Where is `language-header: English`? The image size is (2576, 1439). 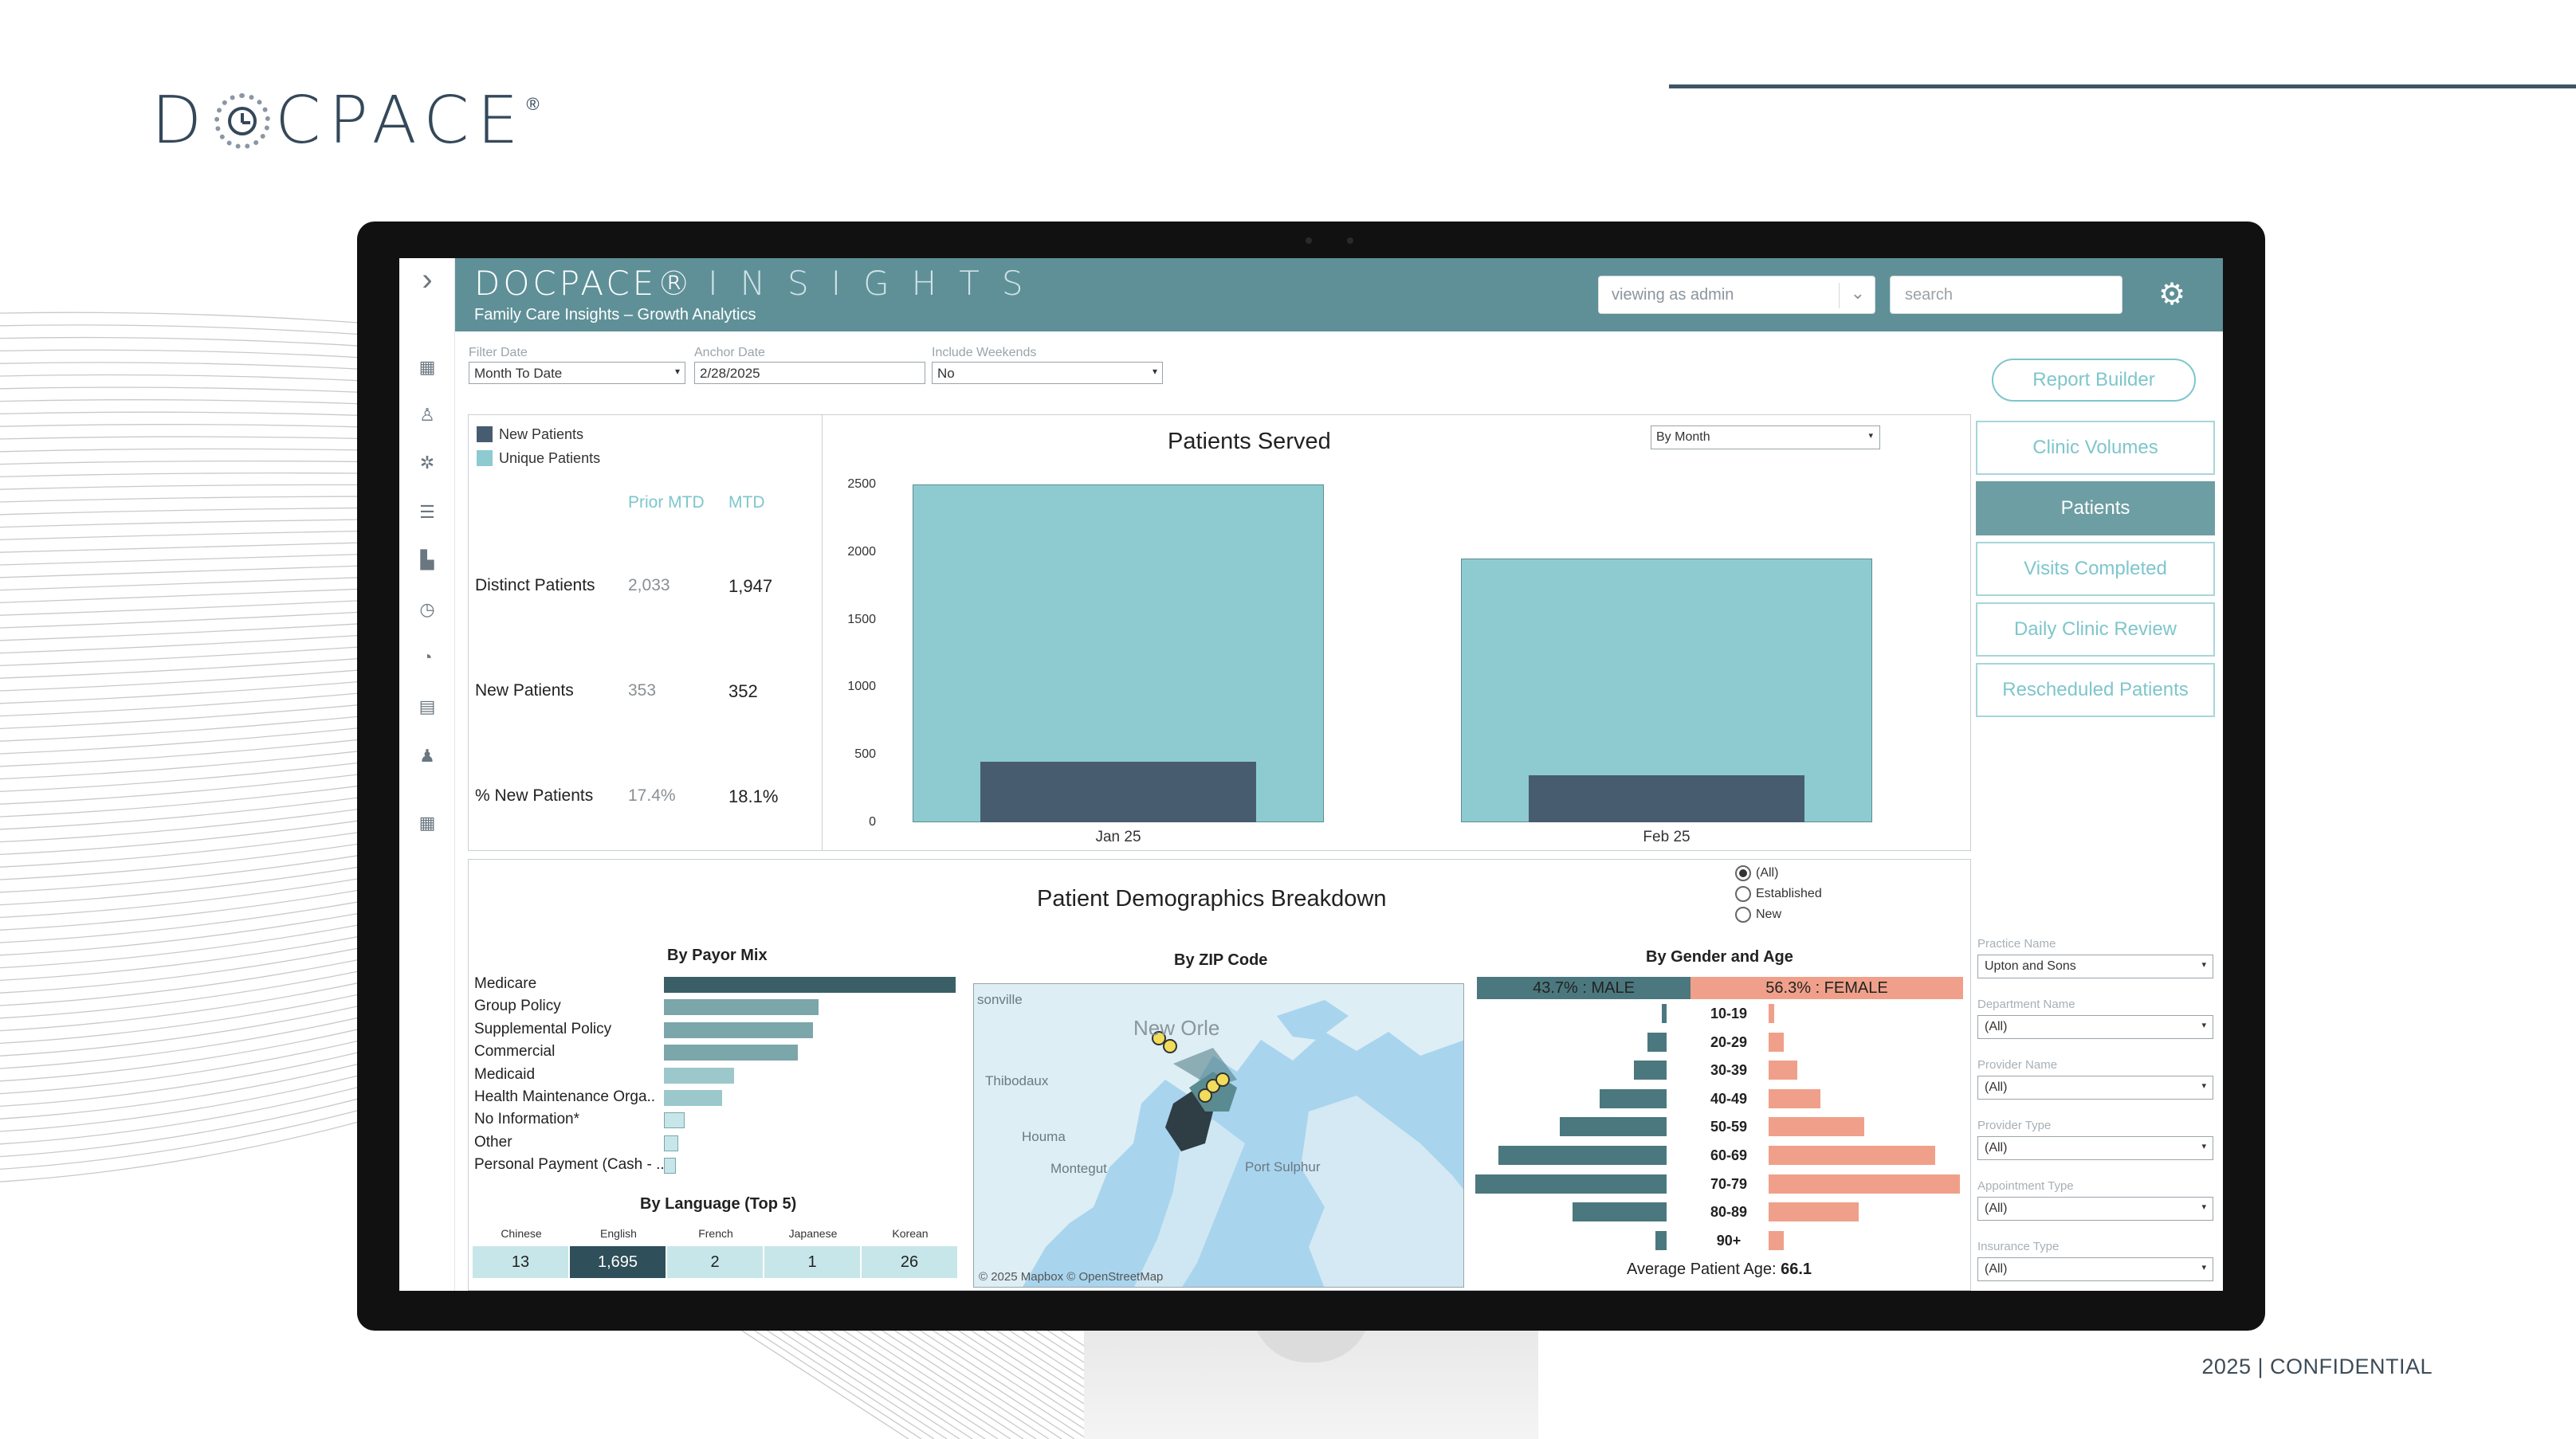
language-header: English is located at coordinates (618, 1233).